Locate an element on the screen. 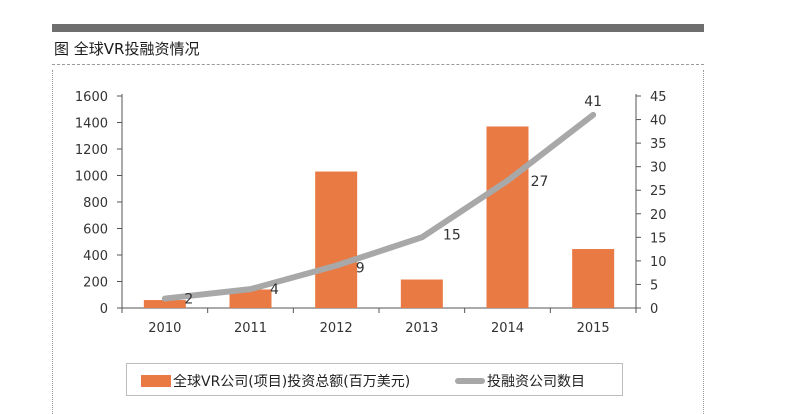 This screenshot has width=802, height=414. y-left-tick-label: 1000 is located at coordinates (91, 177).